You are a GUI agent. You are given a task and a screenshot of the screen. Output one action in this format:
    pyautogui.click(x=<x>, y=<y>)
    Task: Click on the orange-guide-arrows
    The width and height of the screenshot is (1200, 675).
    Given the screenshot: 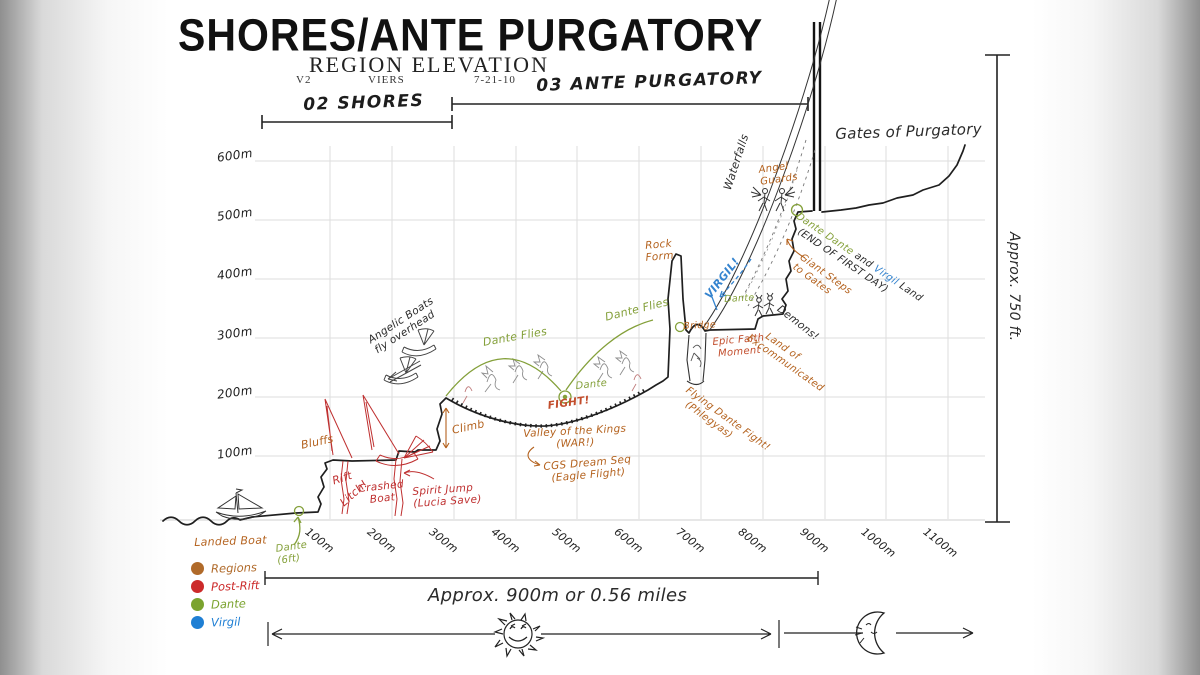 What is the action you would take?
    pyautogui.click(x=624, y=352)
    